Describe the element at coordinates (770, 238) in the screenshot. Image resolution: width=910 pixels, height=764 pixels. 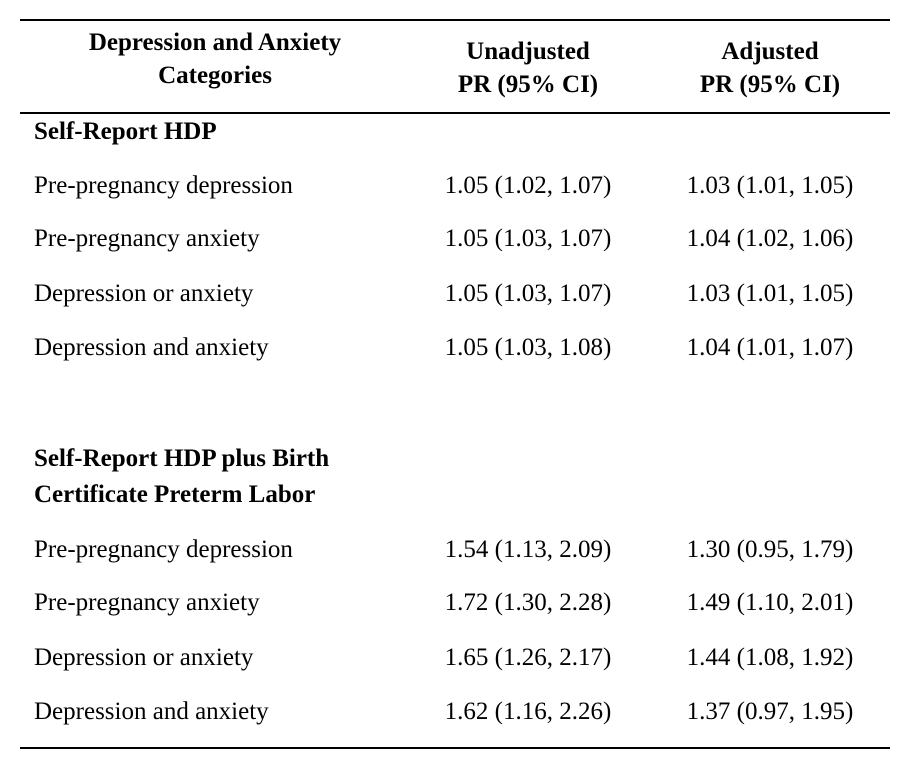
I see `row-adjusted-value: 1.04 (1.02, 1.06)` at that location.